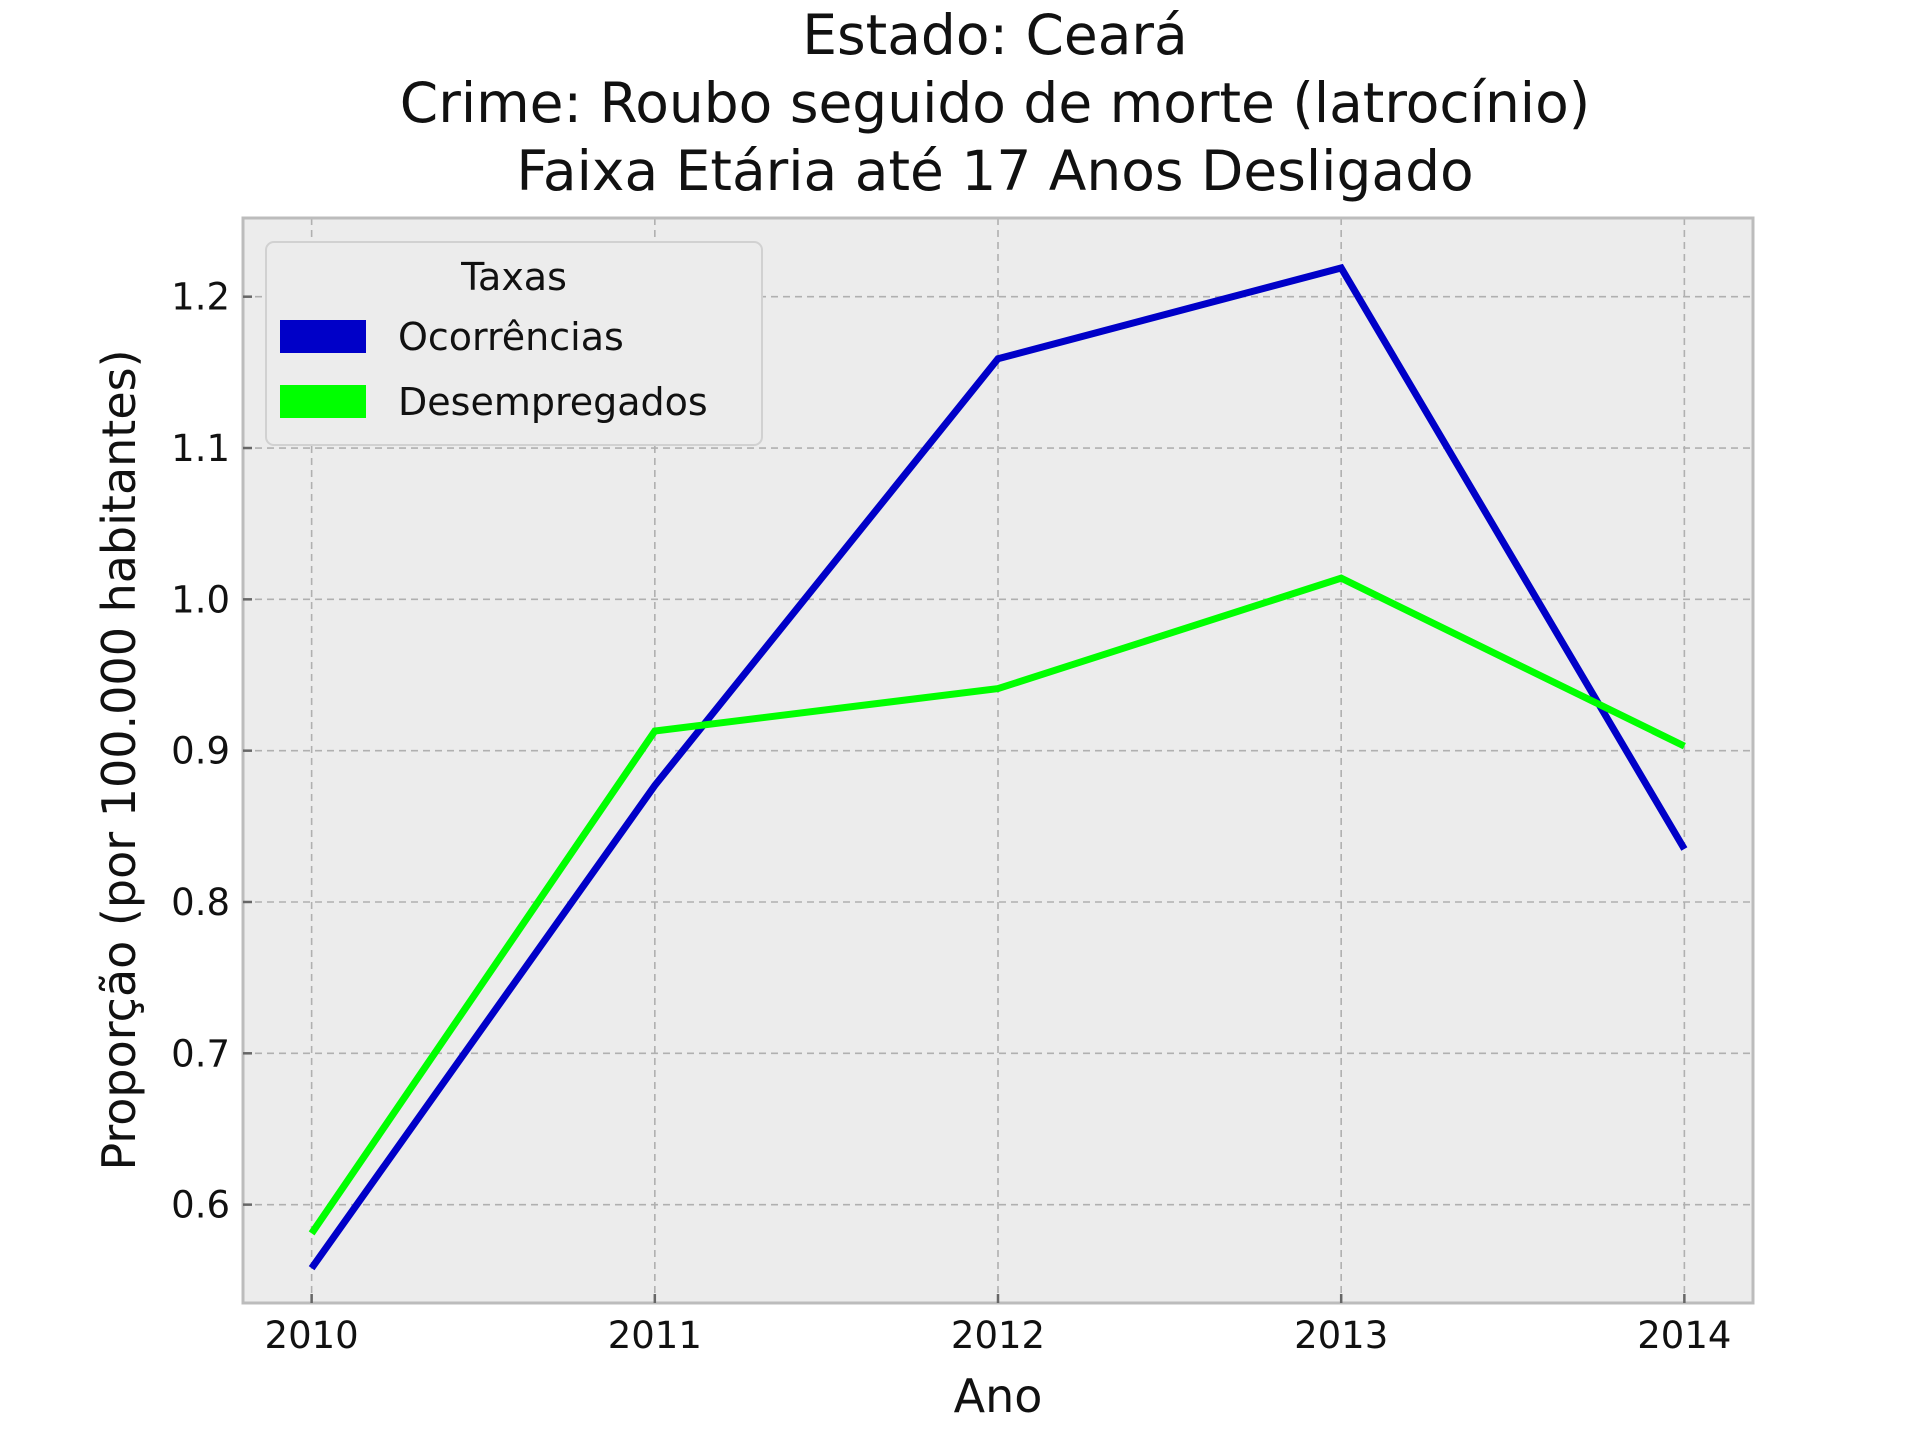  What do you see at coordinates (323, 401) in the screenshot?
I see `legend-swatch-desempregados` at bounding box center [323, 401].